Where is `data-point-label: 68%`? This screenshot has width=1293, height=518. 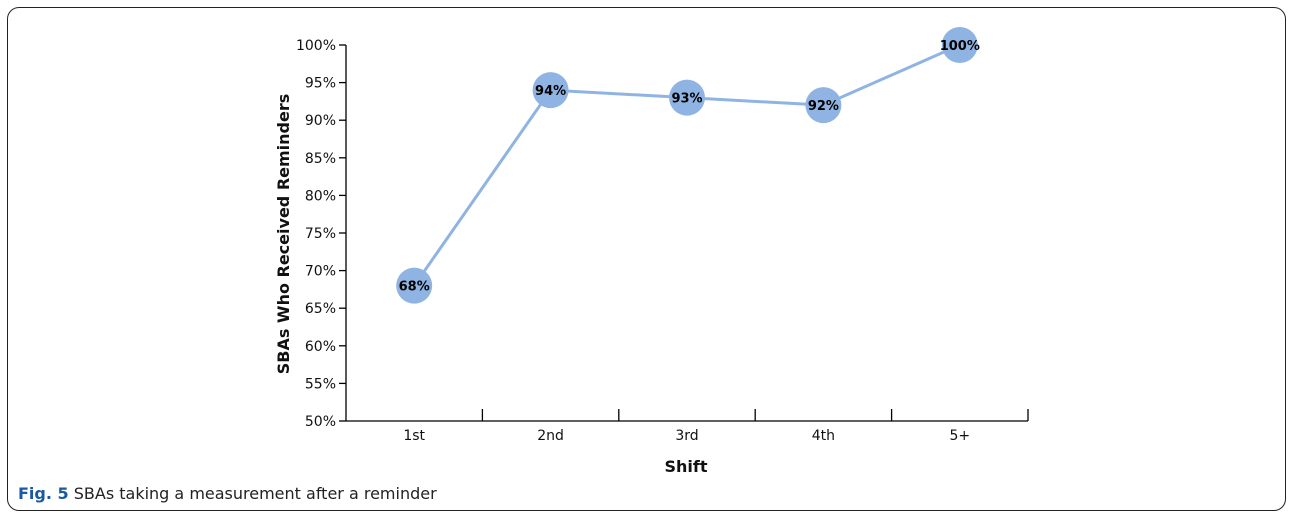 data-point-label: 68% is located at coordinates (414, 287).